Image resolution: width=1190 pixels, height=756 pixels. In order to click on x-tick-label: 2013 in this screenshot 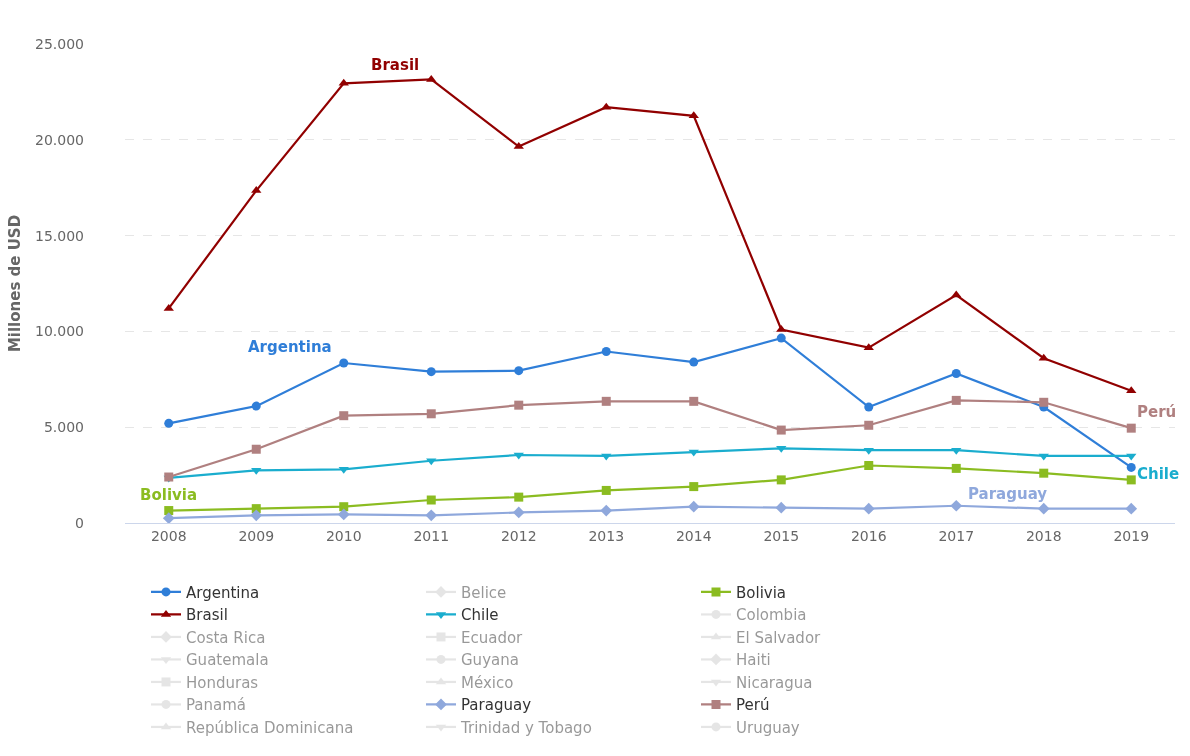, I will do `click(606, 535)`.